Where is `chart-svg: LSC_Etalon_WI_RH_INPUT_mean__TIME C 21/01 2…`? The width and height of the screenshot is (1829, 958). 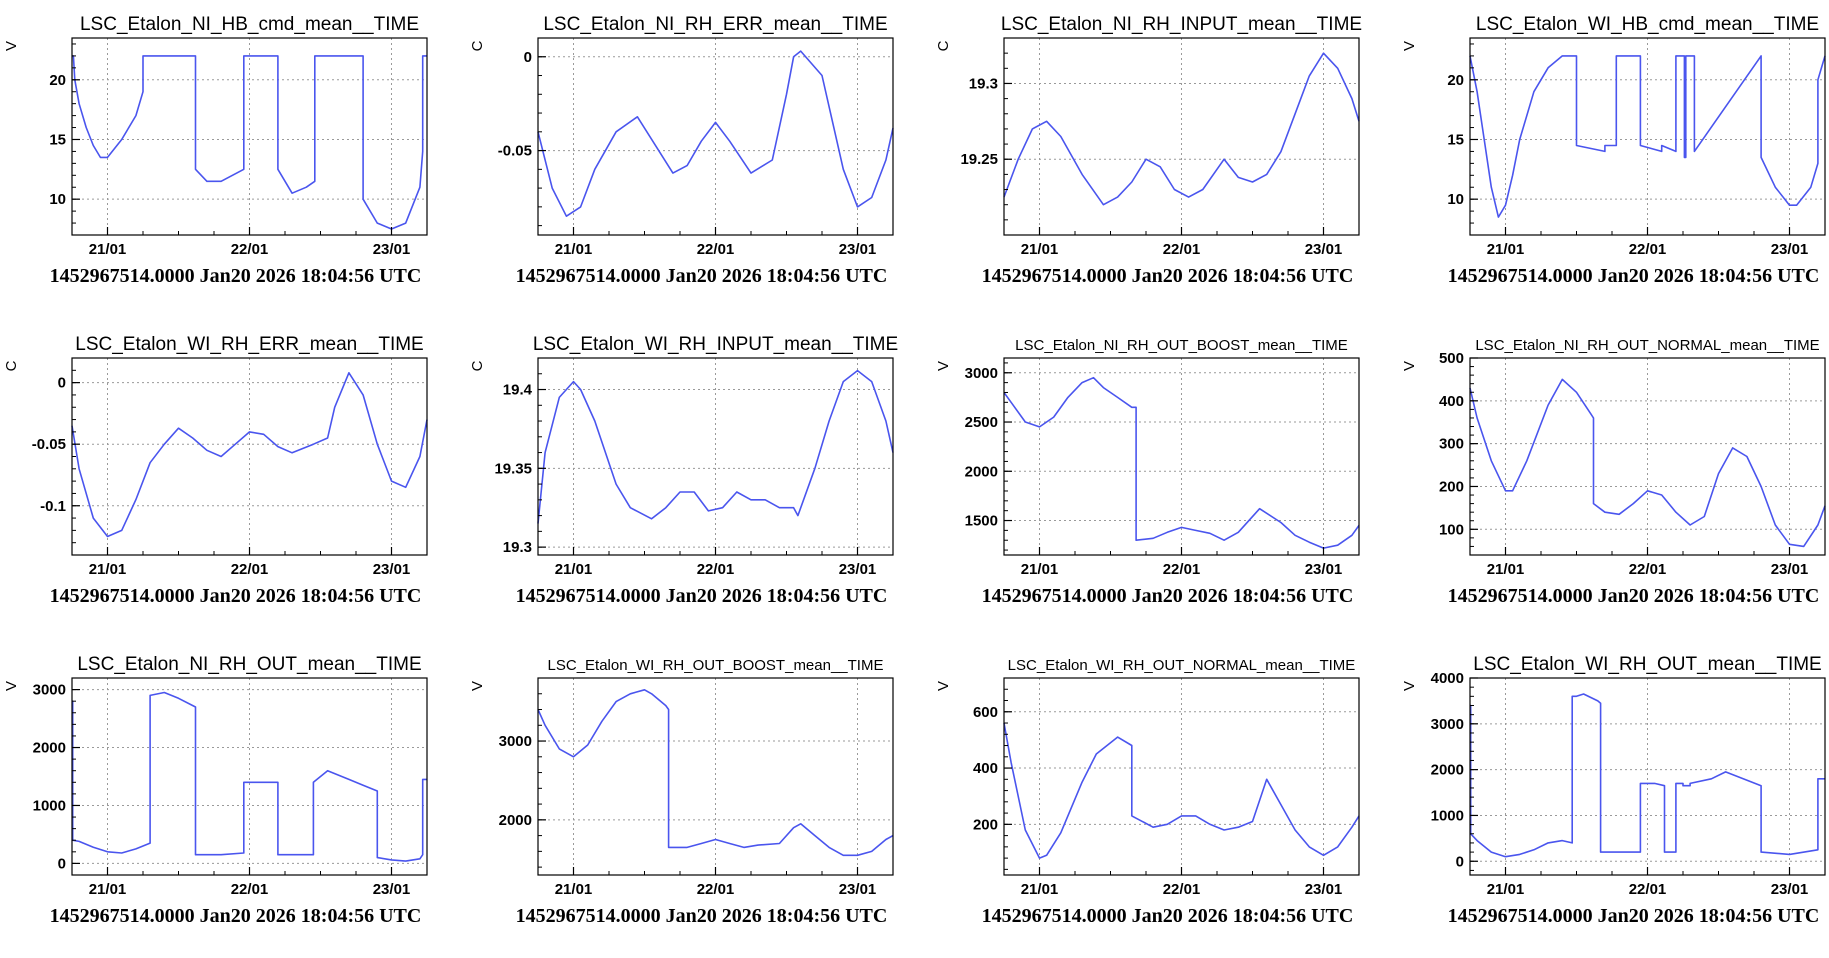 chart-svg: LSC_Etalon_WI_RH_INPUT_mean__TIME C 21/01 2… is located at coordinates (683, 470).